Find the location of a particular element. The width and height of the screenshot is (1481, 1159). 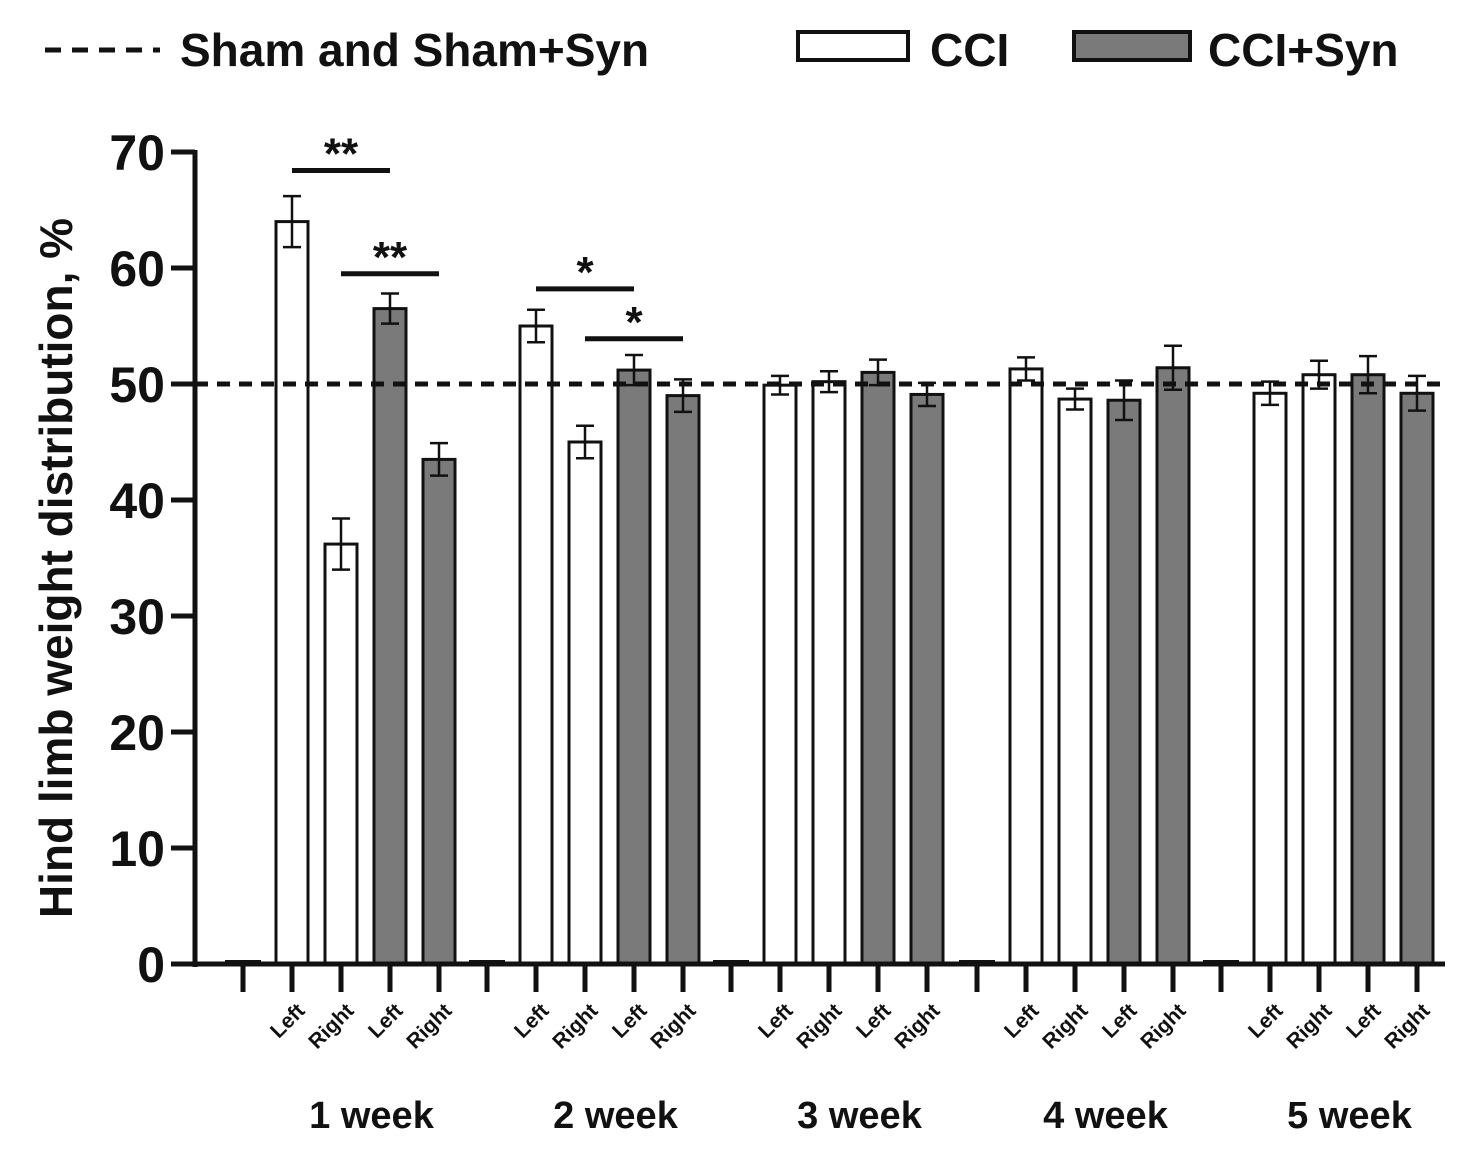

y-tick-label: 70 is located at coordinates (137, 153).